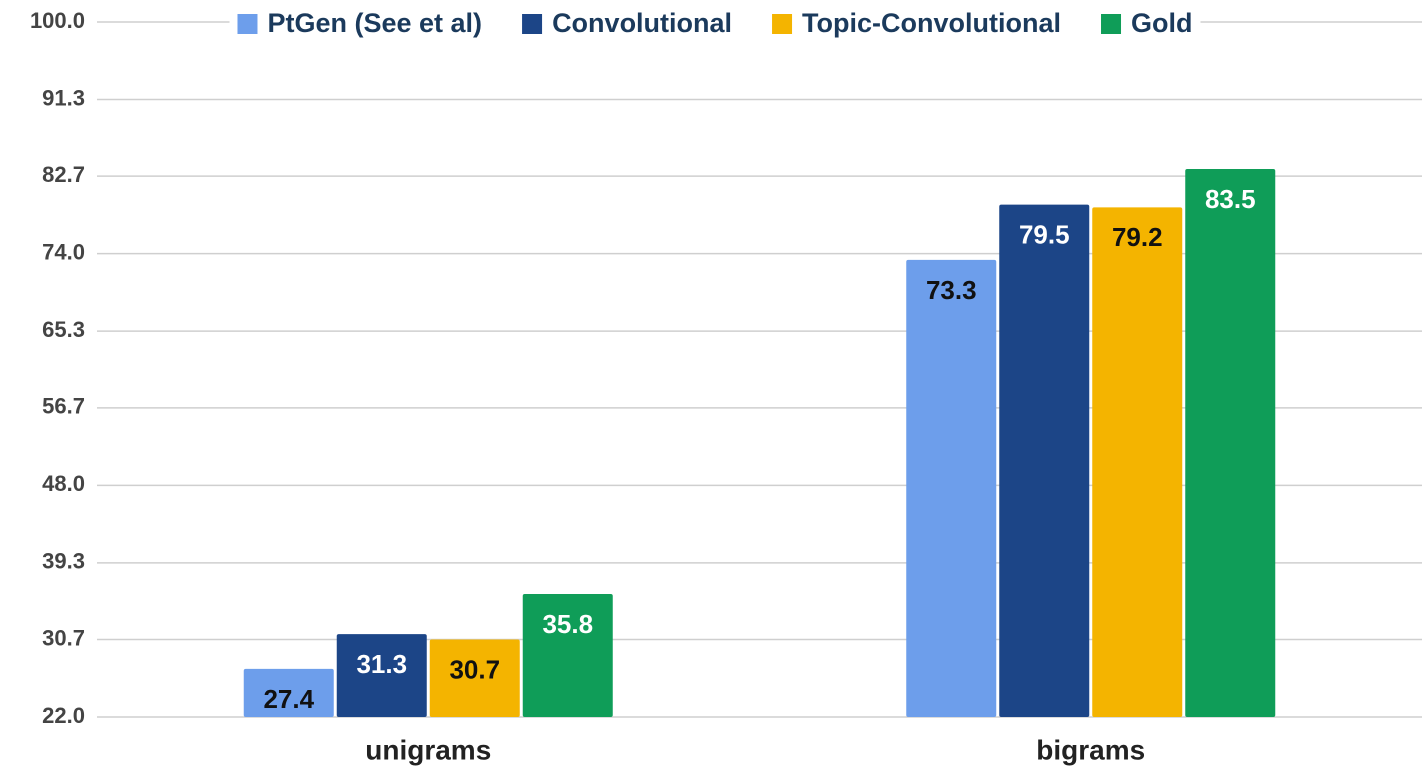 This screenshot has width=1422, height=770. I want to click on y-tick-label: 91.3, so click(63, 97).